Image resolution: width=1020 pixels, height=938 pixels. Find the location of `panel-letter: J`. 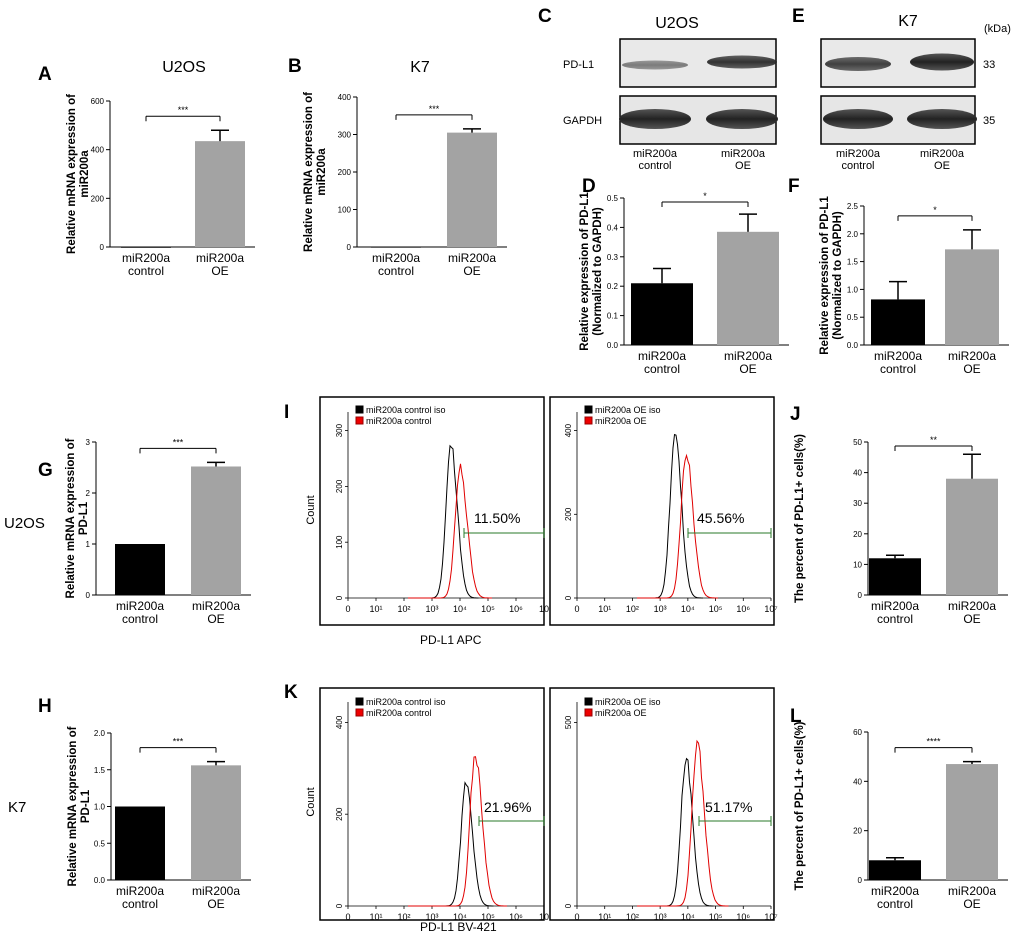

panel-letter: J is located at coordinates (795, 414).